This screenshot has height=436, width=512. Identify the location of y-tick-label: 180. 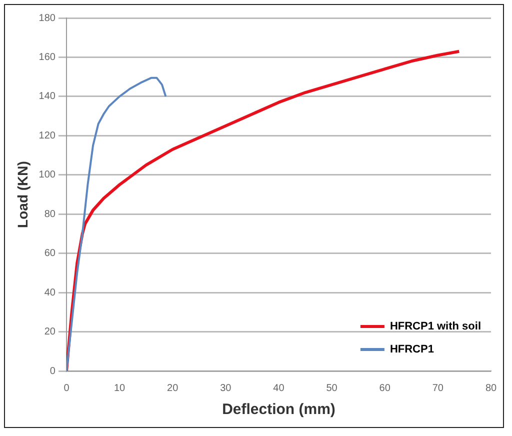
(47, 18).